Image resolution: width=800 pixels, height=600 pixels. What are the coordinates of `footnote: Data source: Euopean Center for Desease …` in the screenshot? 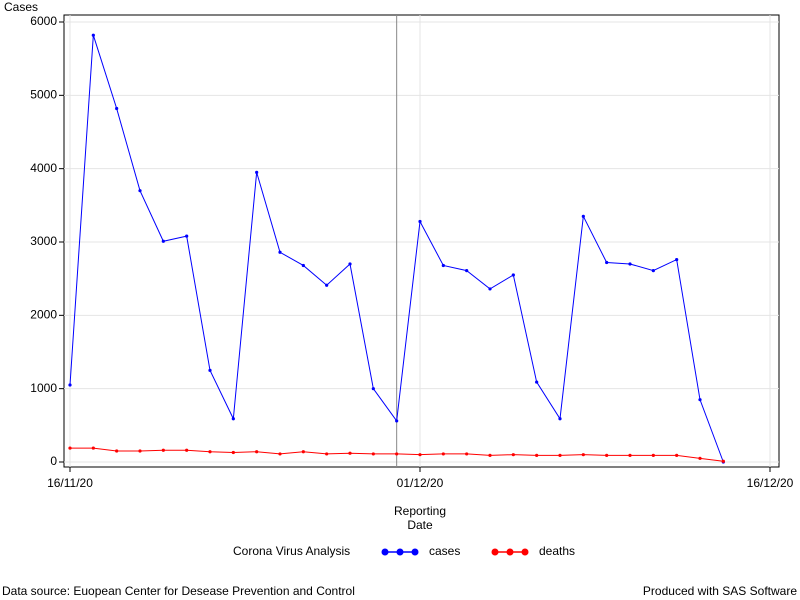 It's located at (178, 591).